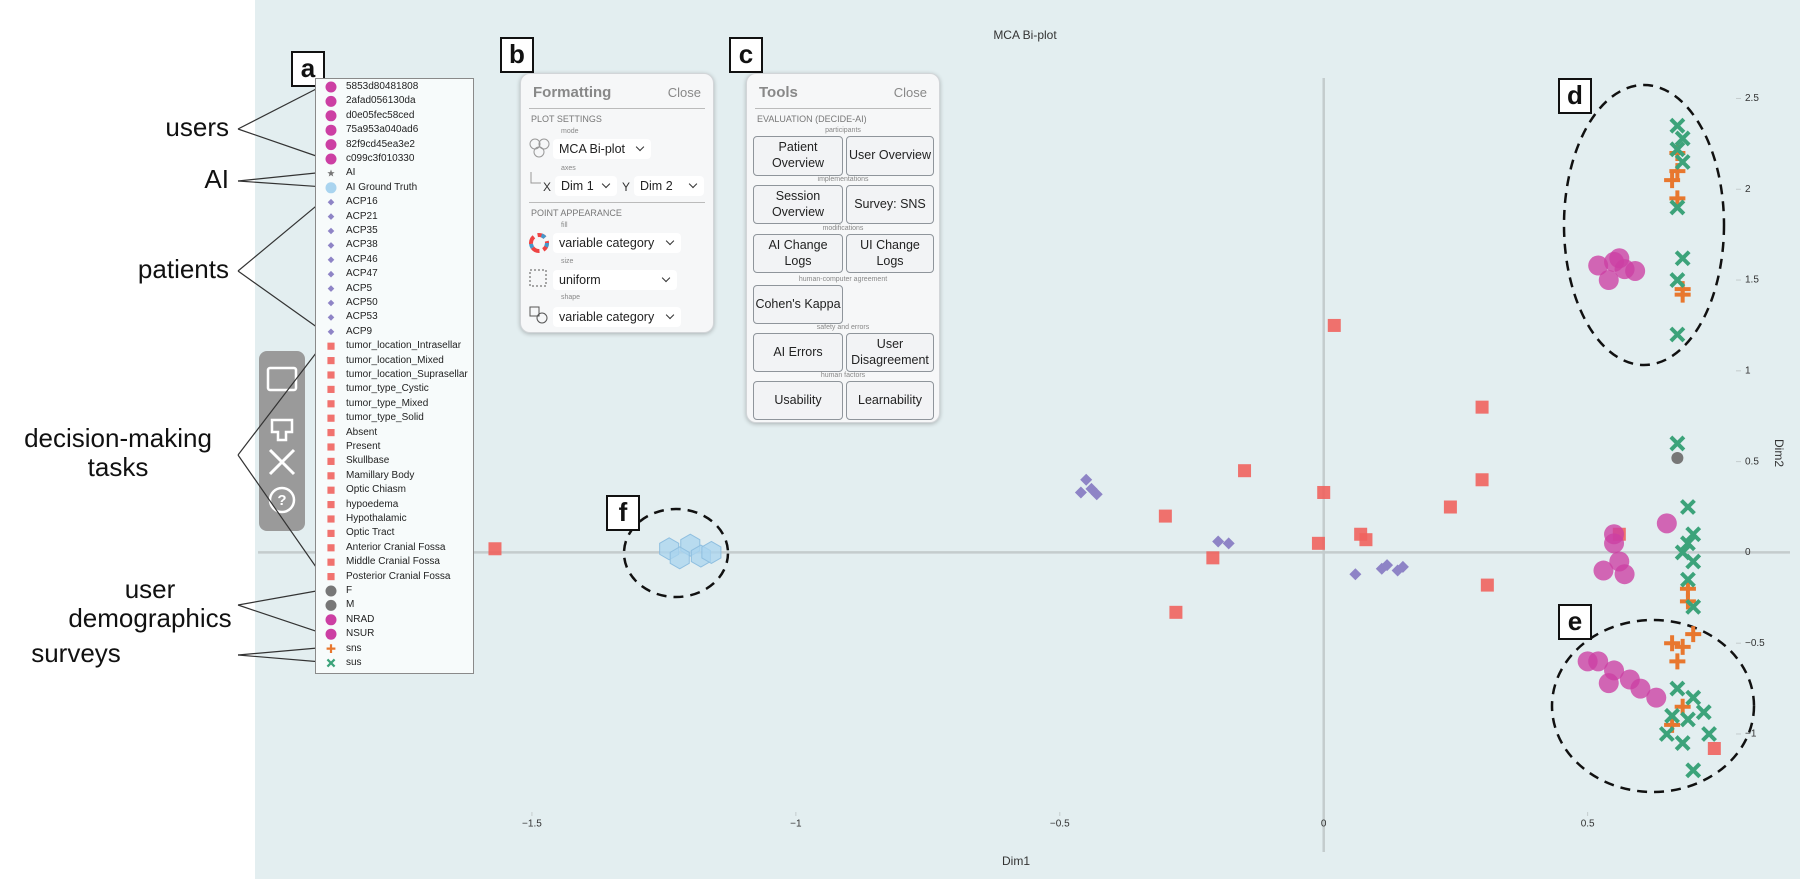 Image resolution: width=1800 pixels, height=879 pixels. What do you see at coordinates (1653, 706) in the screenshot?
I see `highlight-ellipse` at bounding box center [1653, 706].